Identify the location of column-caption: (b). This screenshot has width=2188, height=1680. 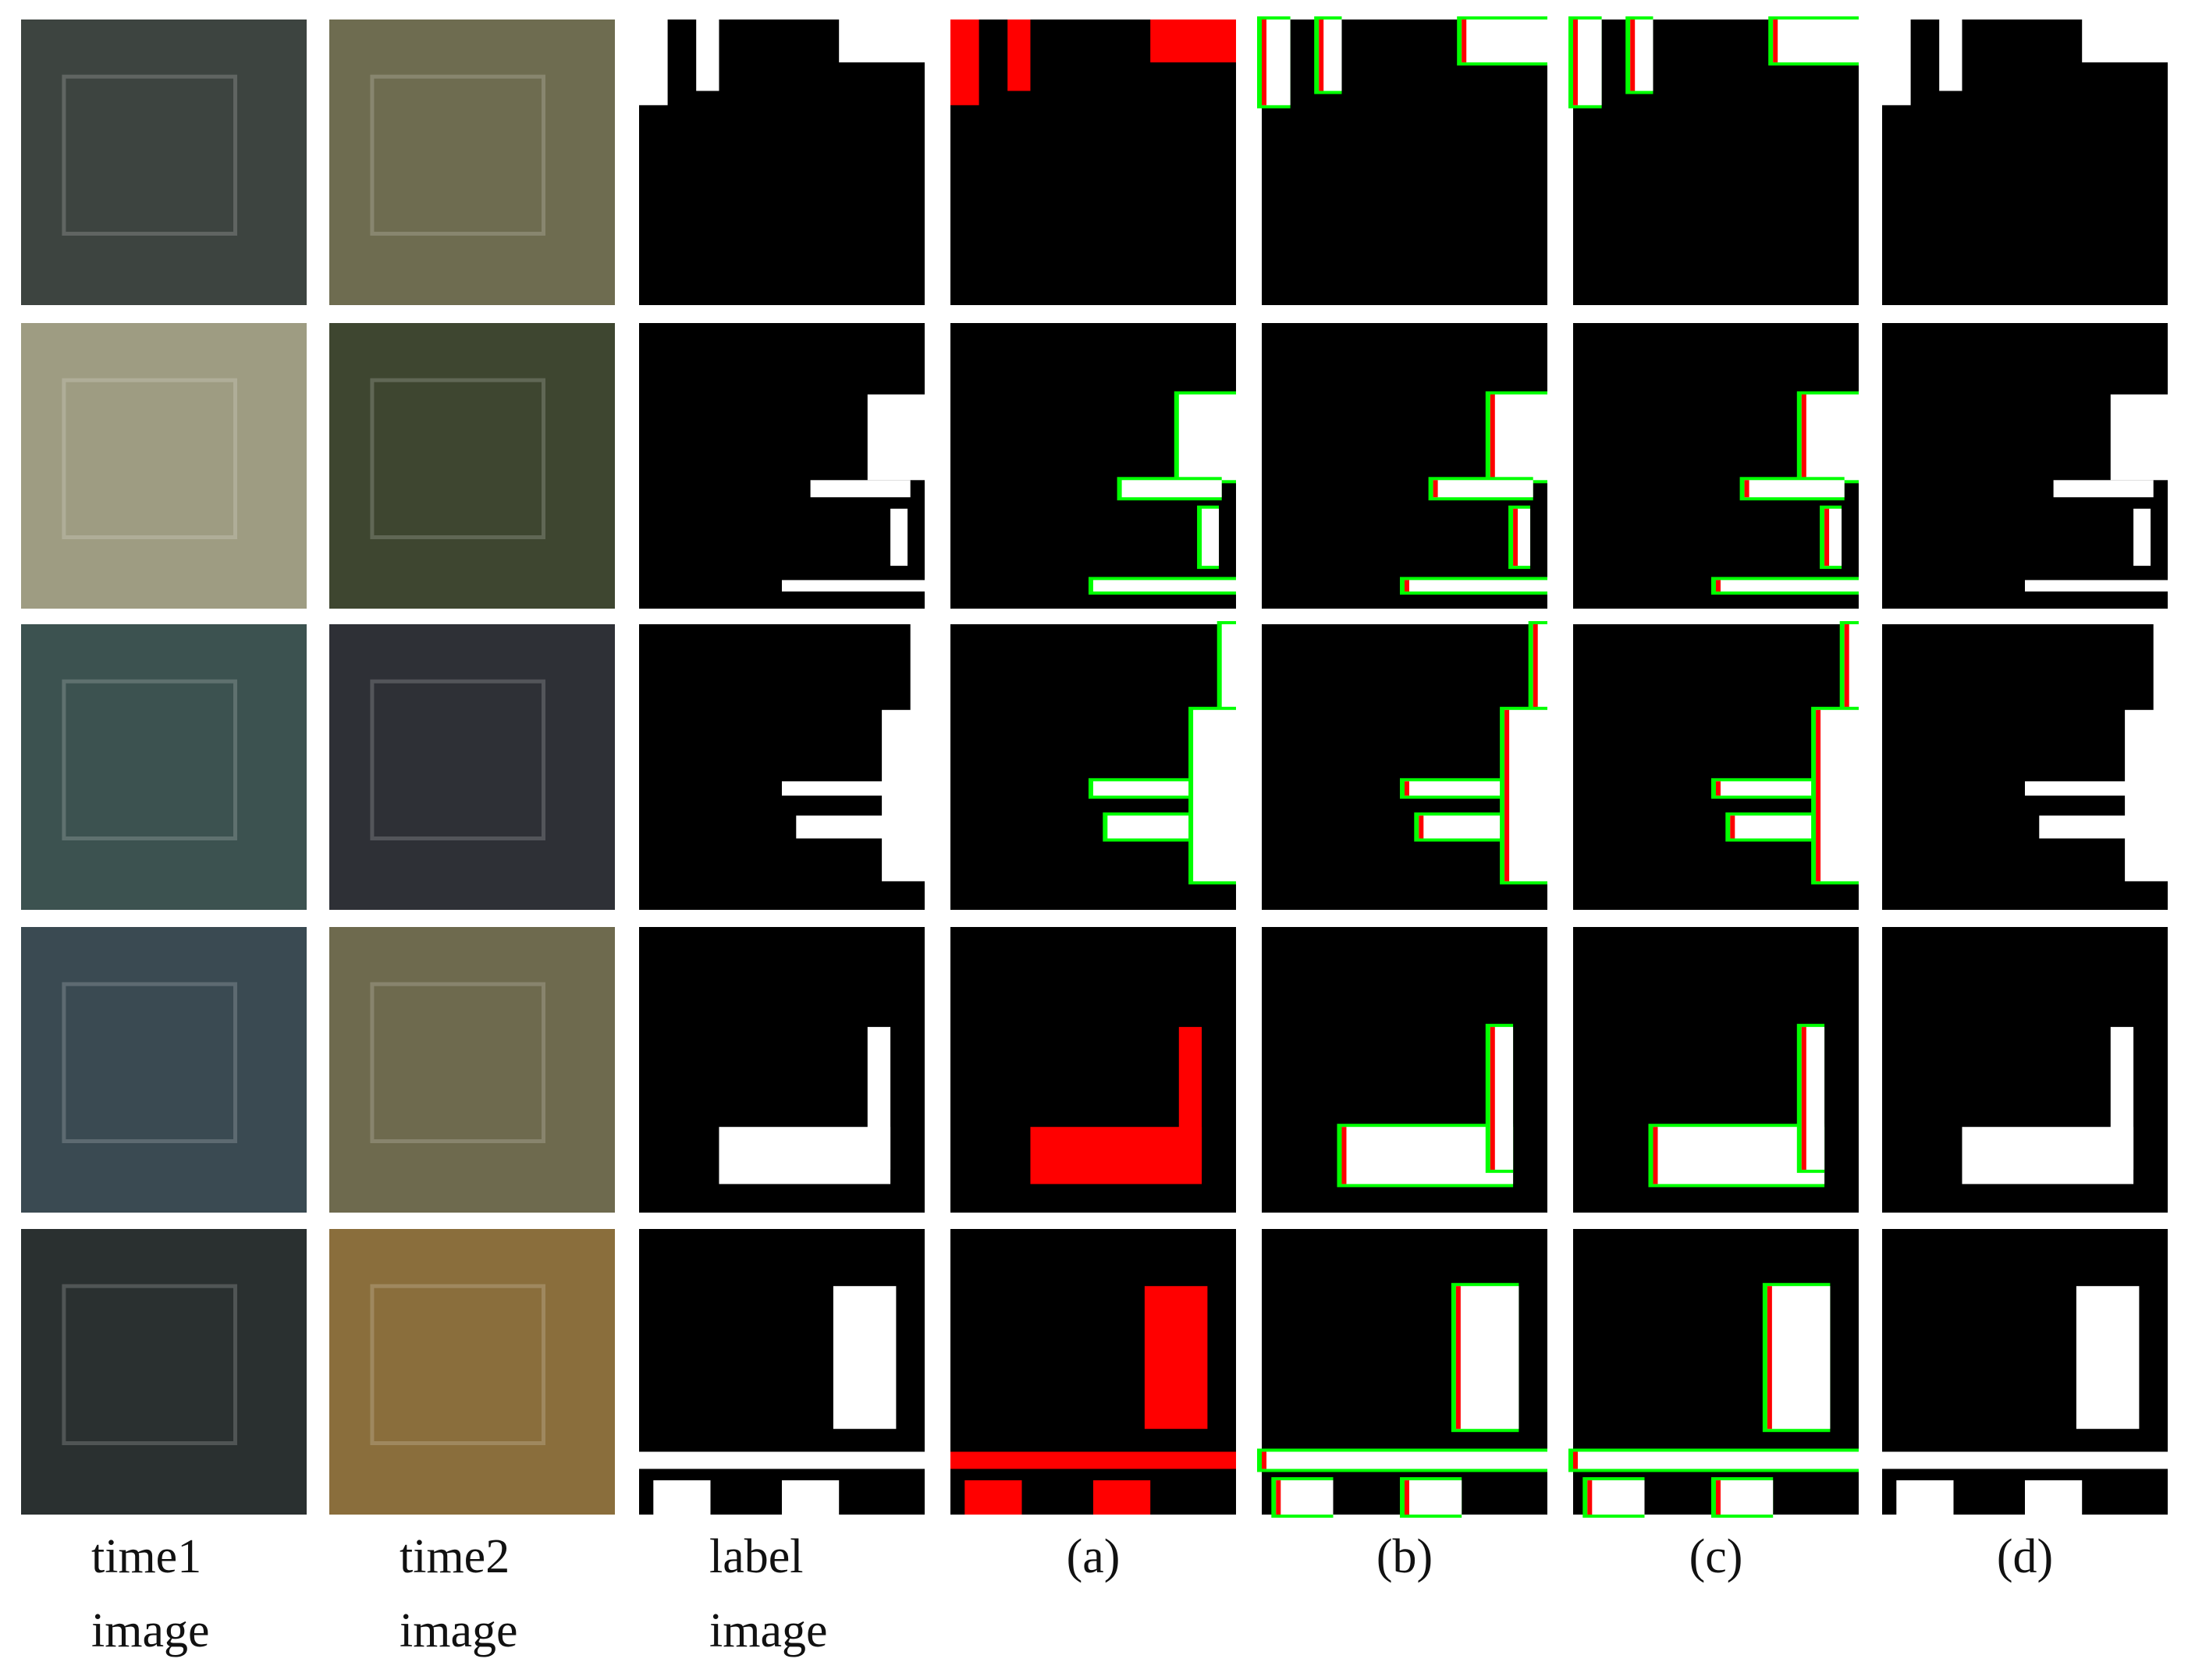
(1404, 1556).